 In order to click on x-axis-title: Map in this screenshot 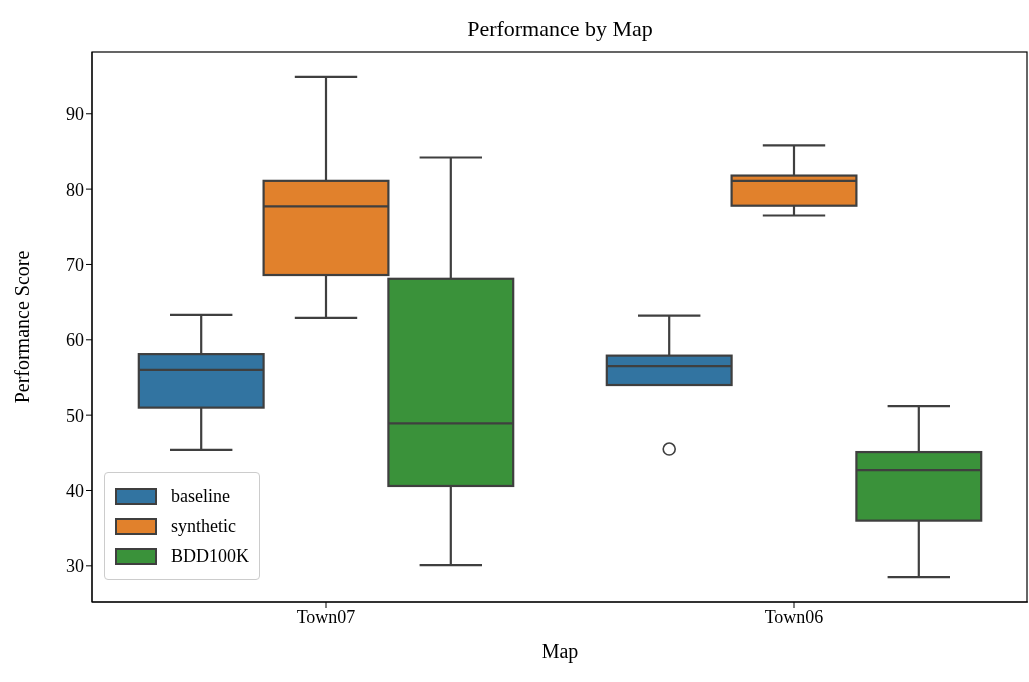, I will do `click(560, 651)`.